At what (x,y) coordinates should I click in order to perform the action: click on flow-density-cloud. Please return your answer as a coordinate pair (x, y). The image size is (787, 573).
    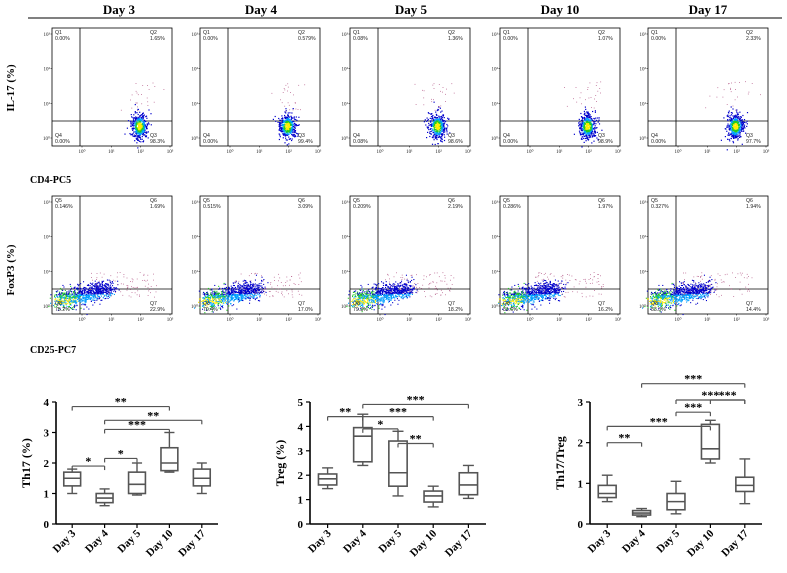
    Looking at the image, I should click on (583, 114).